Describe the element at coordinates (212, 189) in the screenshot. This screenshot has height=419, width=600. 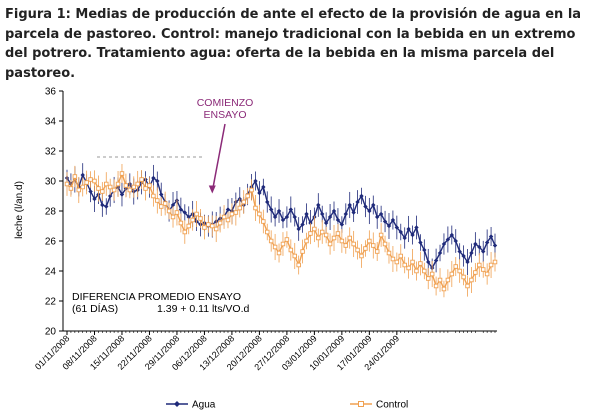
I see `annotation-arrowhead` at that location.